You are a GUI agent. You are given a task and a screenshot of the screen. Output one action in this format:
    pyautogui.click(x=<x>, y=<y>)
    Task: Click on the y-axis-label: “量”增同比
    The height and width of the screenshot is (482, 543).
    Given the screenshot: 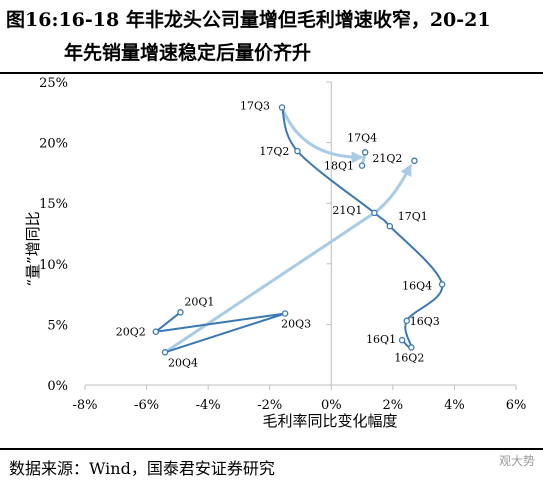 What is the action you would take?
    pyautogui.click(x=33, y=248)
    